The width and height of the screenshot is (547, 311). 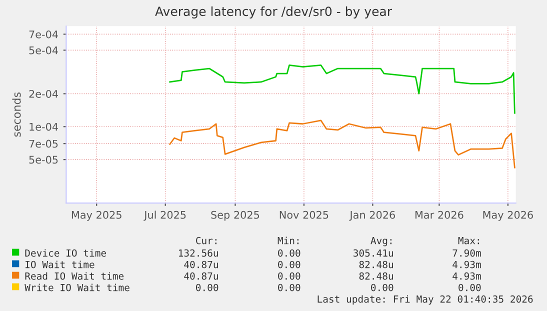 What do you see at coordinates (43, 94) in the screenshot?
I see `y-tick-label: 2e-04` at bounding box center [43, 94].